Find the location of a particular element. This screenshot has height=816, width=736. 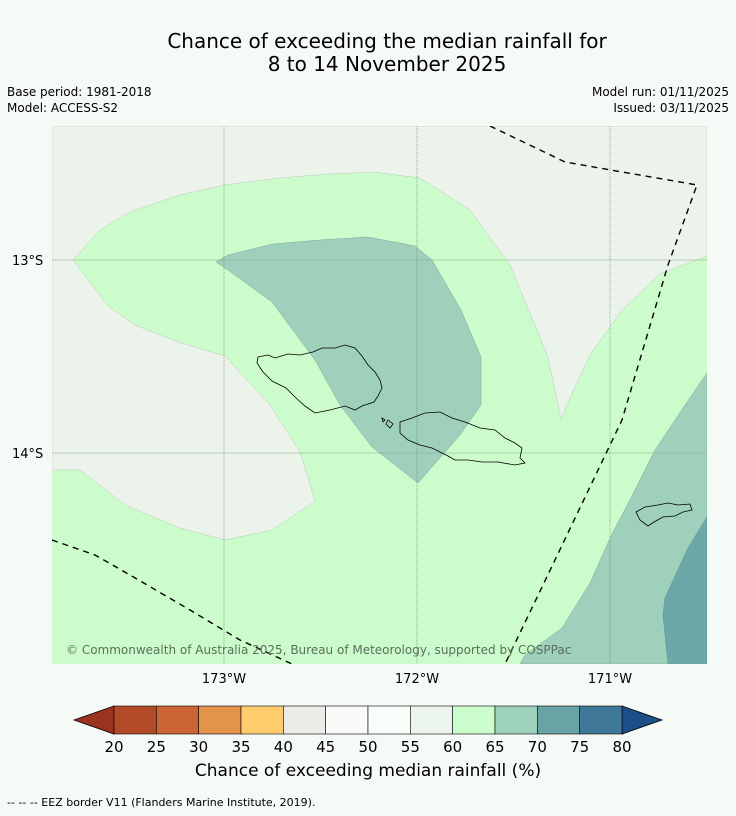

colorbar-tick-label: 70 is located at coordinates (537, 747).